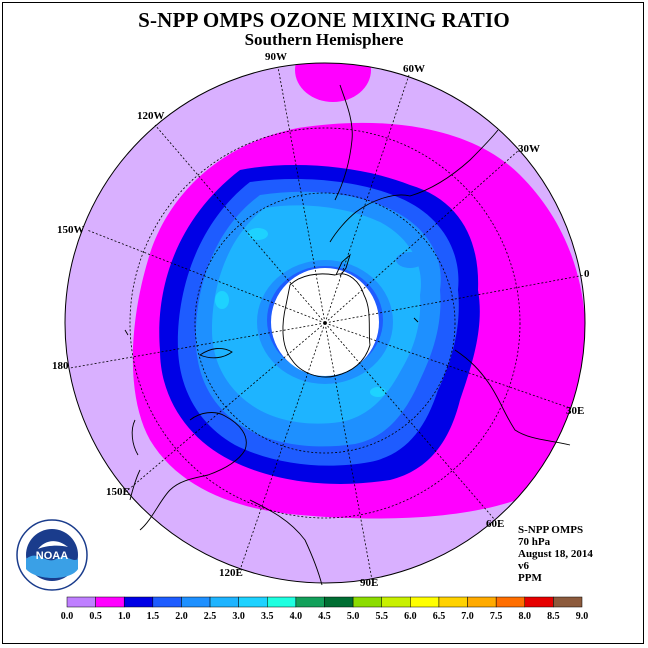 The image size is (648, 648). What do you see at coordinates (529, 149) in the screenshot?
I see `lon-label-30w: 30W` at bounding box center [529, 149].